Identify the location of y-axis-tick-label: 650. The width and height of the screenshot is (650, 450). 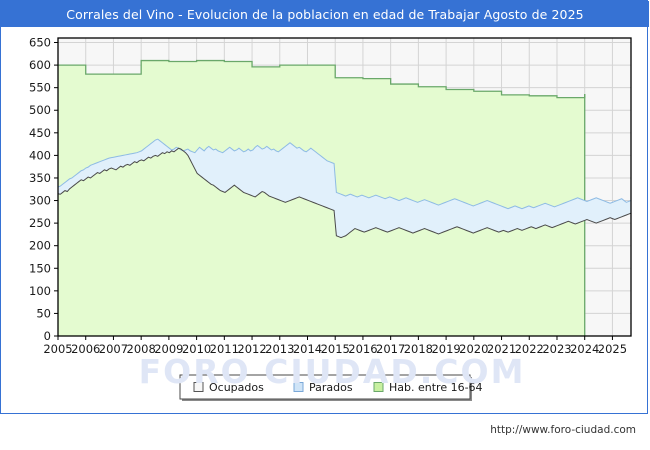
(40, 43).